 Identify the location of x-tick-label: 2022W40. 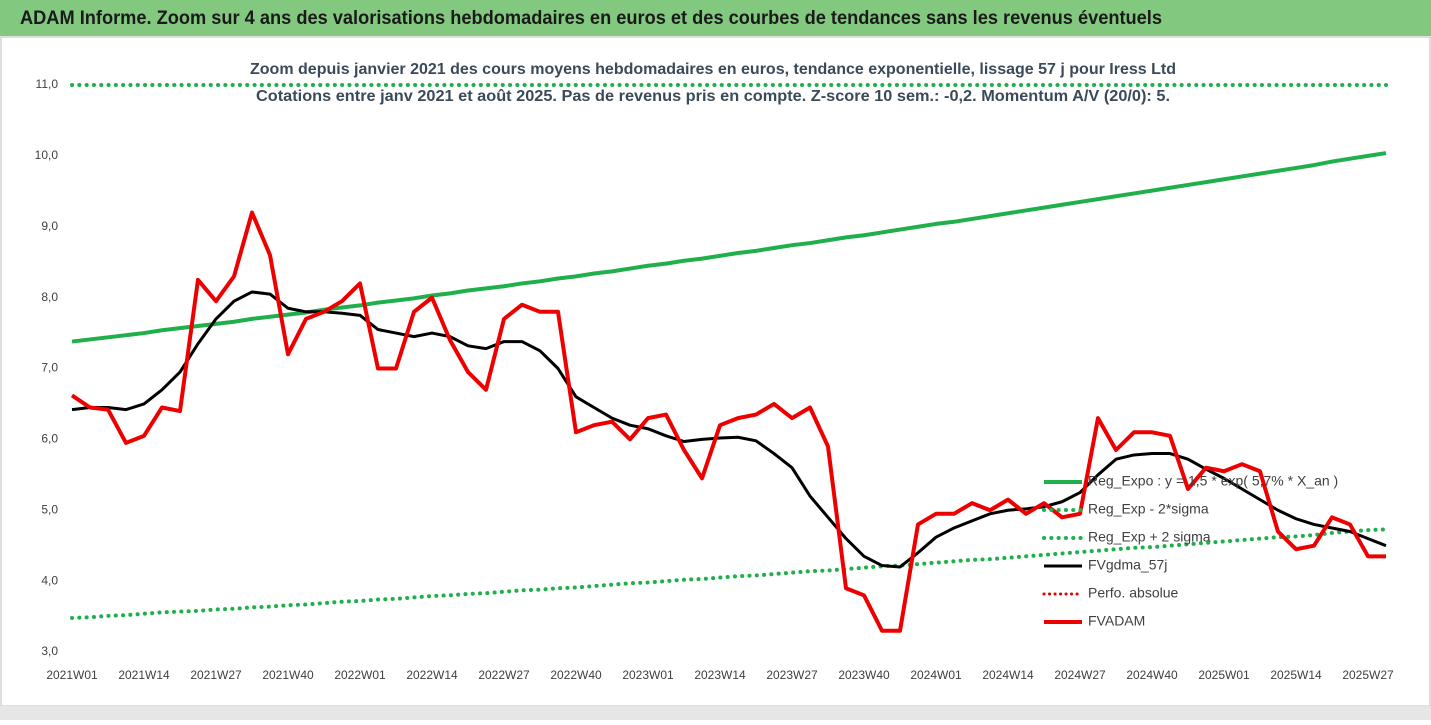
(576, 675).